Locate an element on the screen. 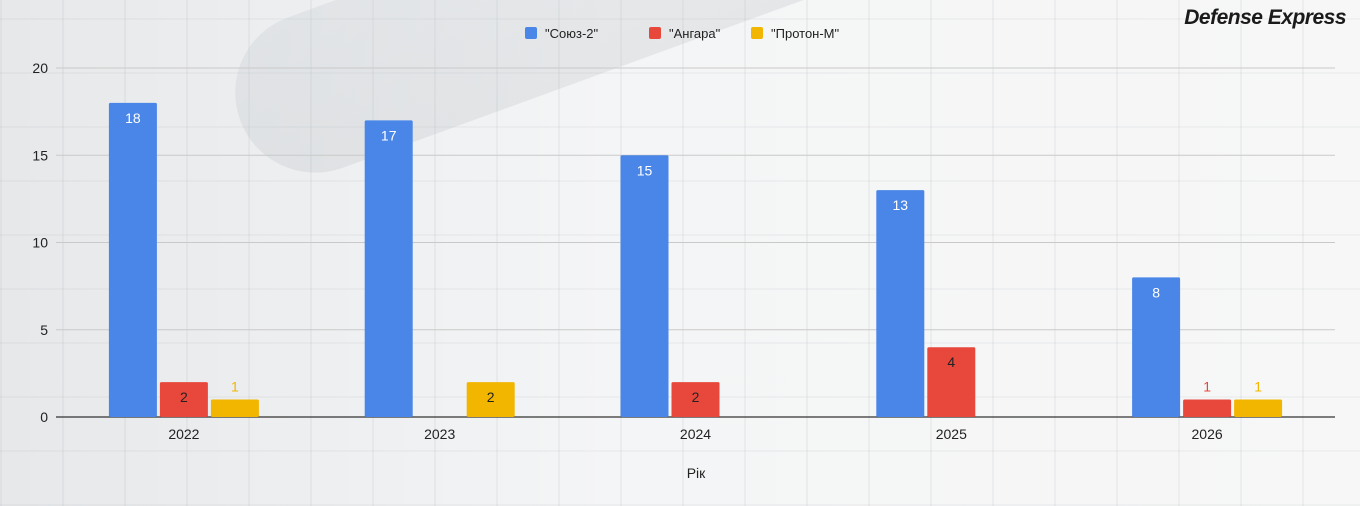 The height and width of the screenshot is (506, 1360). x-tick-label: 2024 is located at coordinates (695, 434).